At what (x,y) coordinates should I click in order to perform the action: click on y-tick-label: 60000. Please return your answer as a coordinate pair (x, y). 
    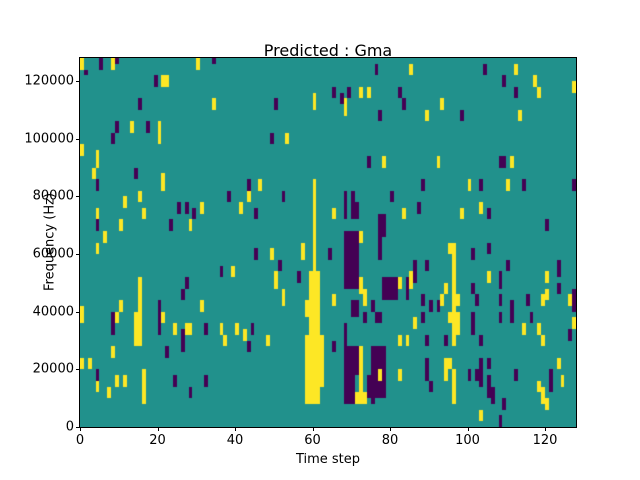
    Looking at the image, I should click on (53, 254).